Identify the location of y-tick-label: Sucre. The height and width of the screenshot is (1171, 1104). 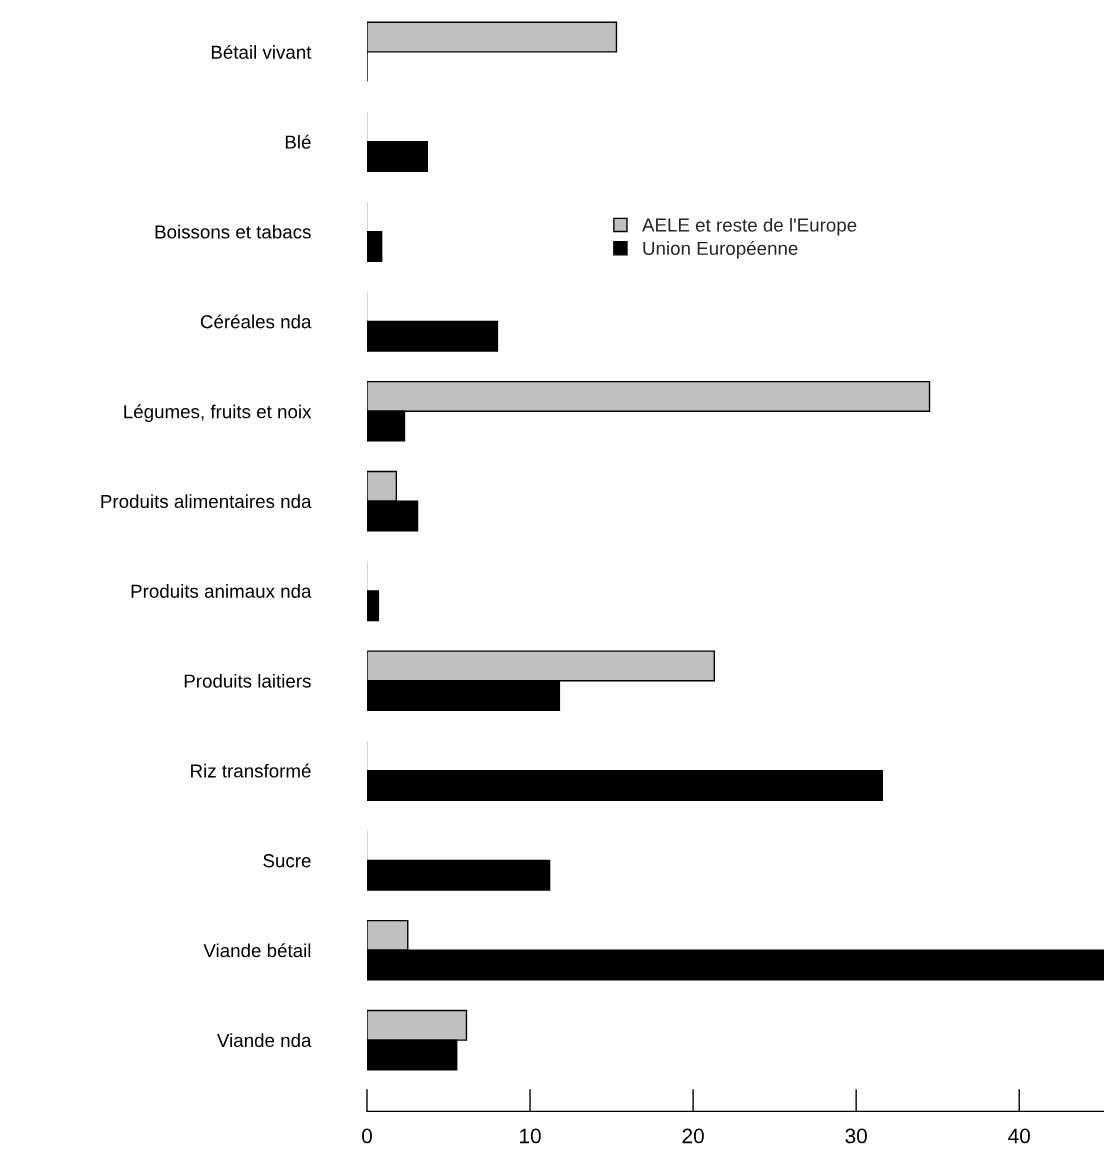
(287, 861).